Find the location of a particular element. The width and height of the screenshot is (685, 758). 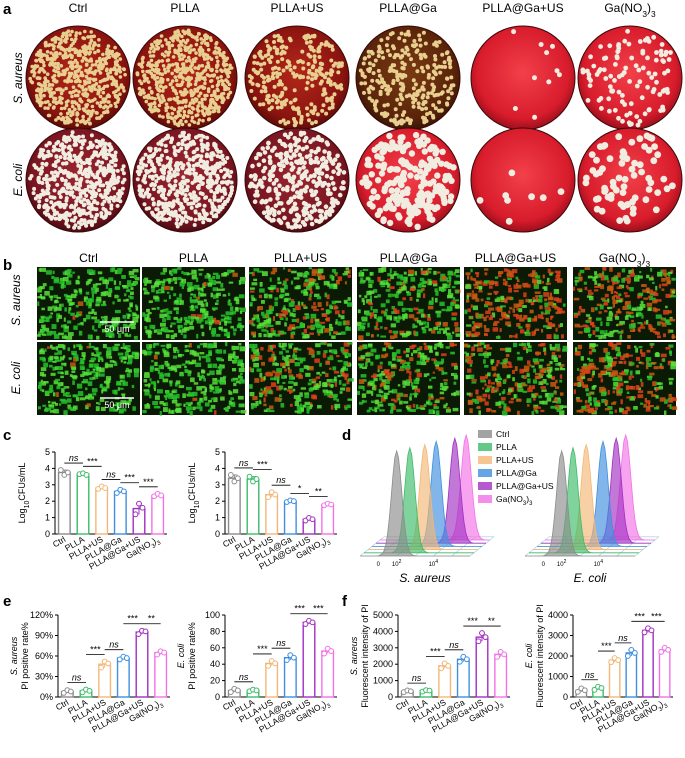

fluorescence-image-s-aureus-plla-ga is located at coordinates (409, 304).